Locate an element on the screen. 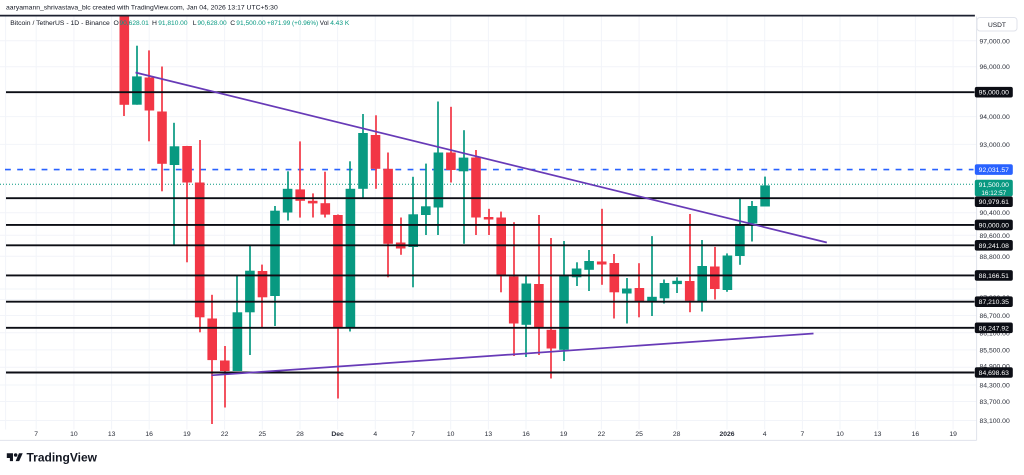  svg-text: 84,300.00 is located at coordinates (995, 386).